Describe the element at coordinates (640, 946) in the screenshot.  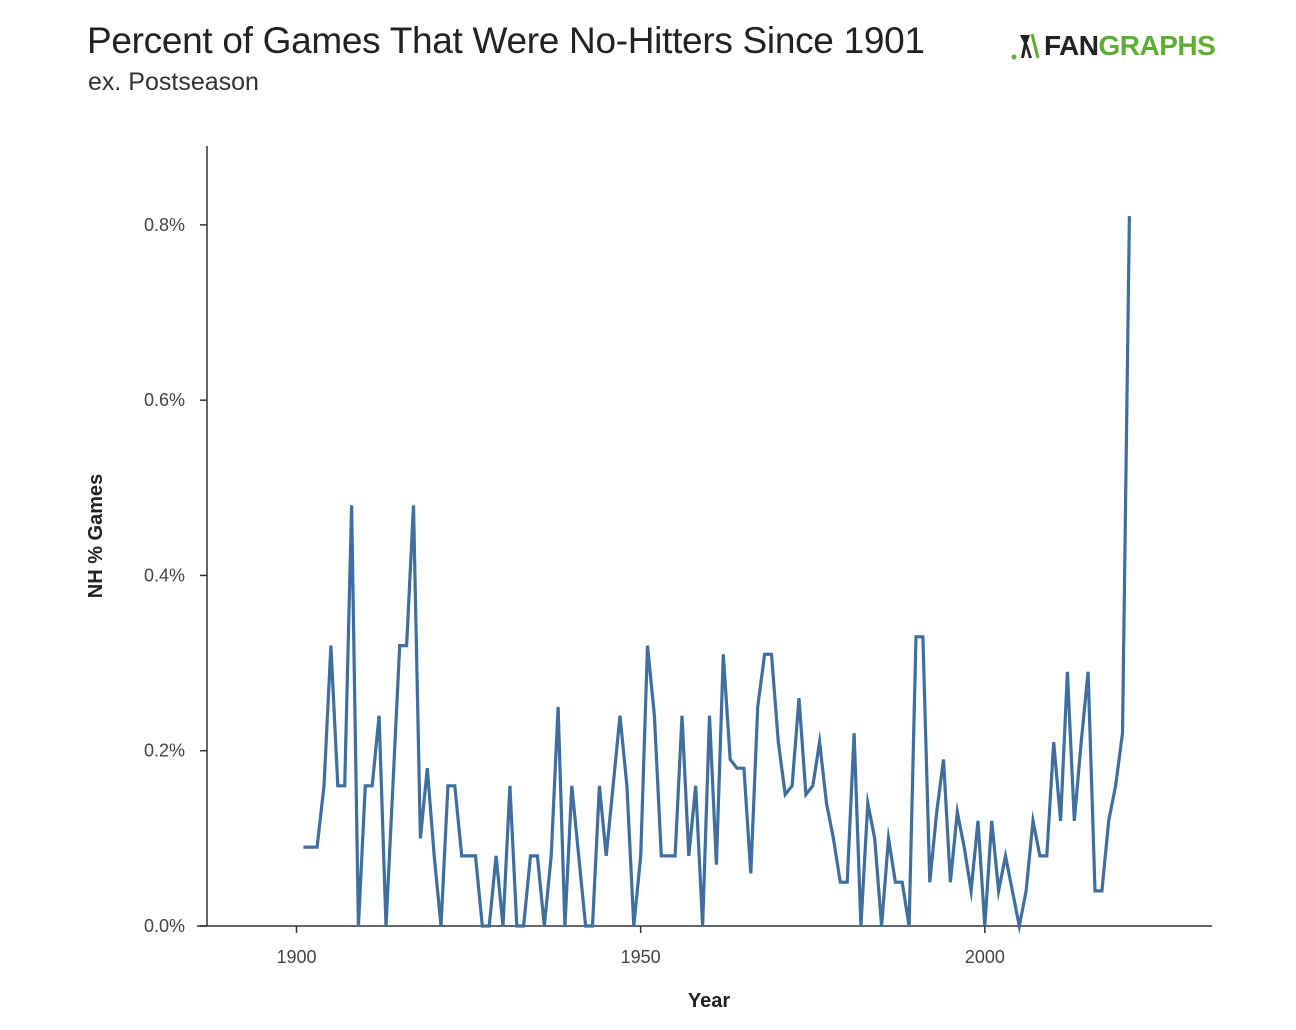
I see `x-axis-ticks: 1900 1950 2000` at that location.